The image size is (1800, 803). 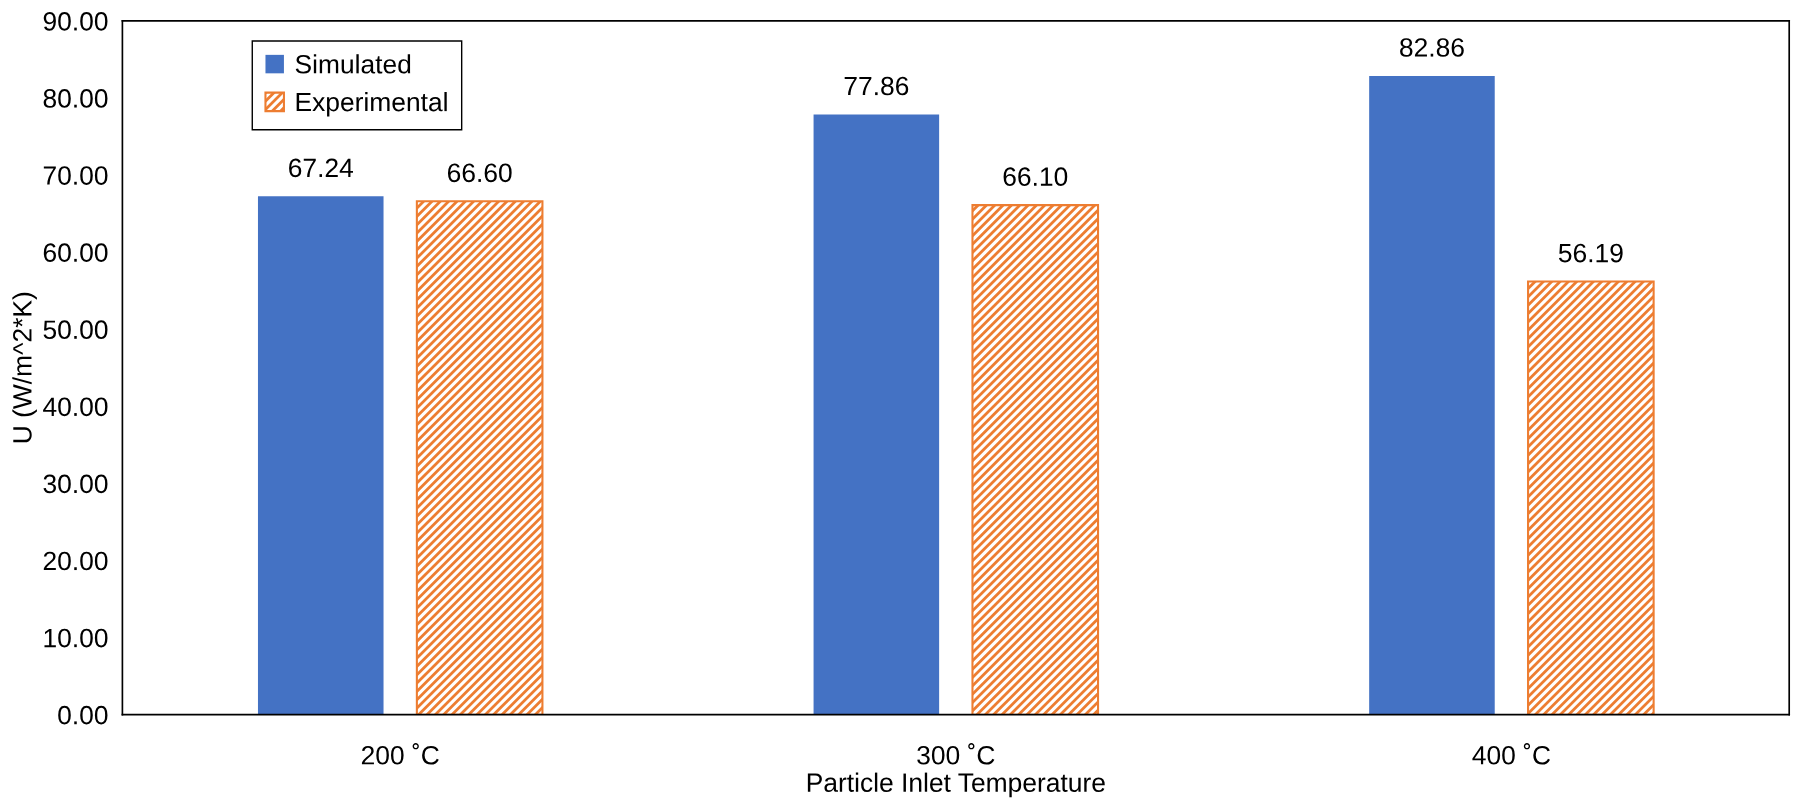 I want to click on y-tick-label: 60.00, so click(x=75, y=252).